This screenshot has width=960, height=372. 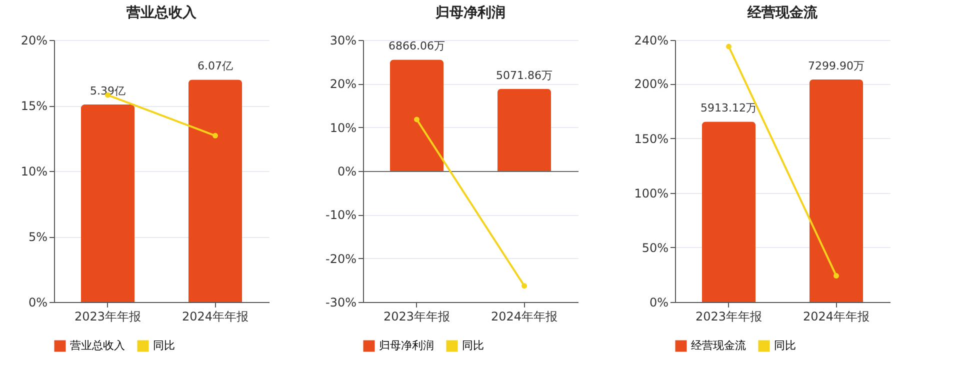 What do you see at coordinates (782, 12) in the screenshot?
I see `chart-title: 经营现金流` at bounding box center [782, 12].